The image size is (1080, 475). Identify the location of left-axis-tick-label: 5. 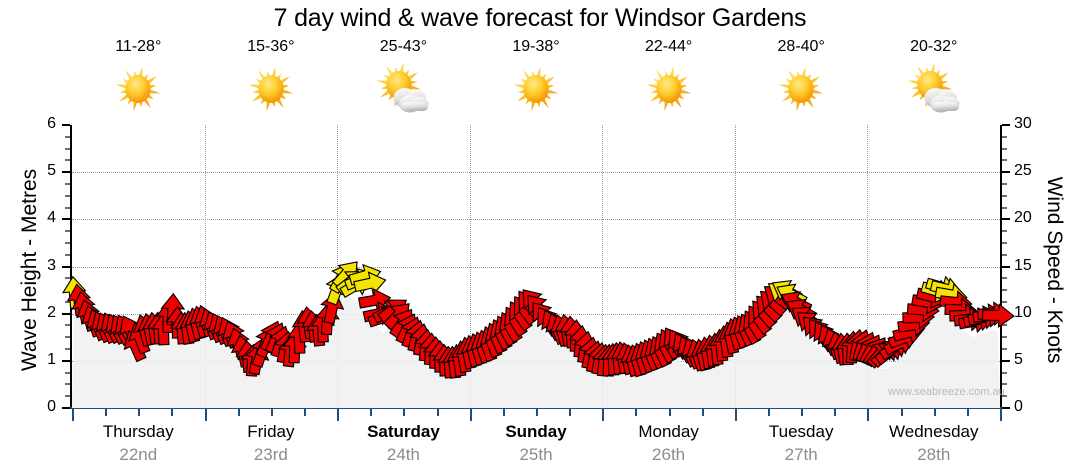
(51, 171).